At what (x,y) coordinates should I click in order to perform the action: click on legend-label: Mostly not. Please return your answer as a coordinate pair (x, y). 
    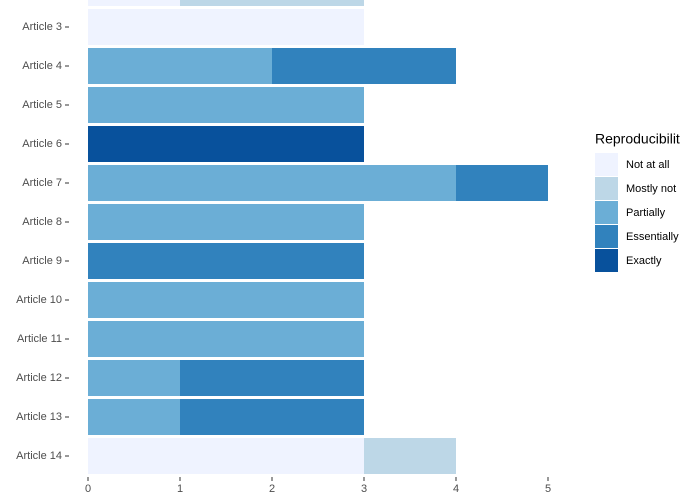
    Looking at the image, I should click on (651, 189).